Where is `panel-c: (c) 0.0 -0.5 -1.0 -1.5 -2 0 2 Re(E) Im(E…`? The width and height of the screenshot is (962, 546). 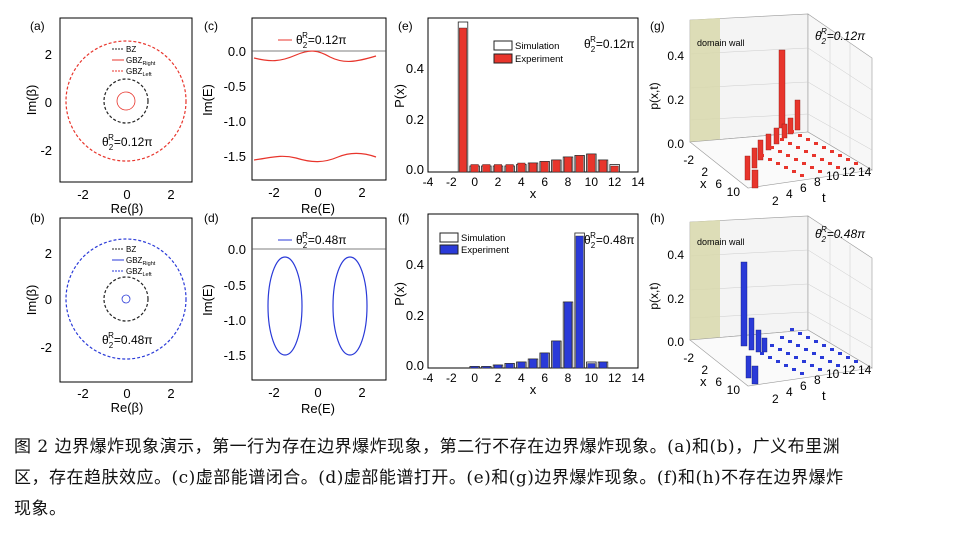
panel-c: (c) 0.0 -0.5 -1.0 -1.5 -2 0 2 Re(E) Im(E… is located at coordinates (293, 116).